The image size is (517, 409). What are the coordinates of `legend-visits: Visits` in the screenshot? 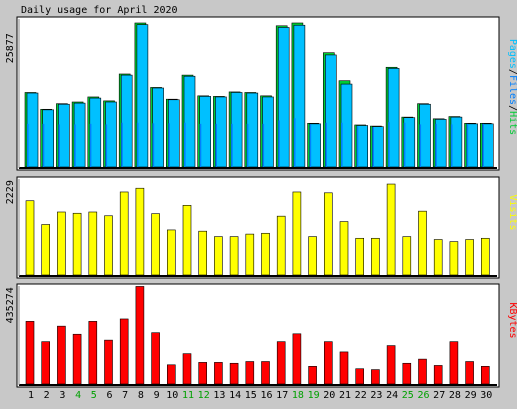 It's located at (512, 212).